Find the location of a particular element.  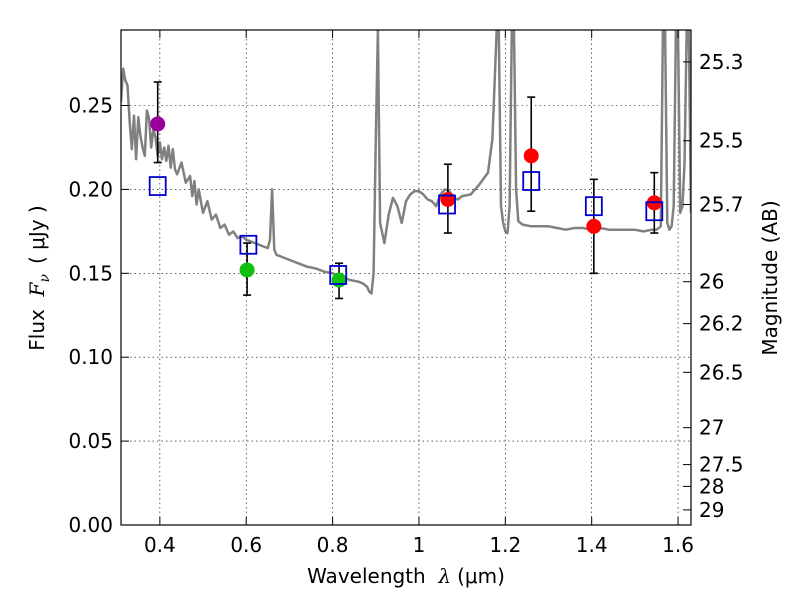

mag-tick-label: 27.5 is located at coordinates (721, 465).